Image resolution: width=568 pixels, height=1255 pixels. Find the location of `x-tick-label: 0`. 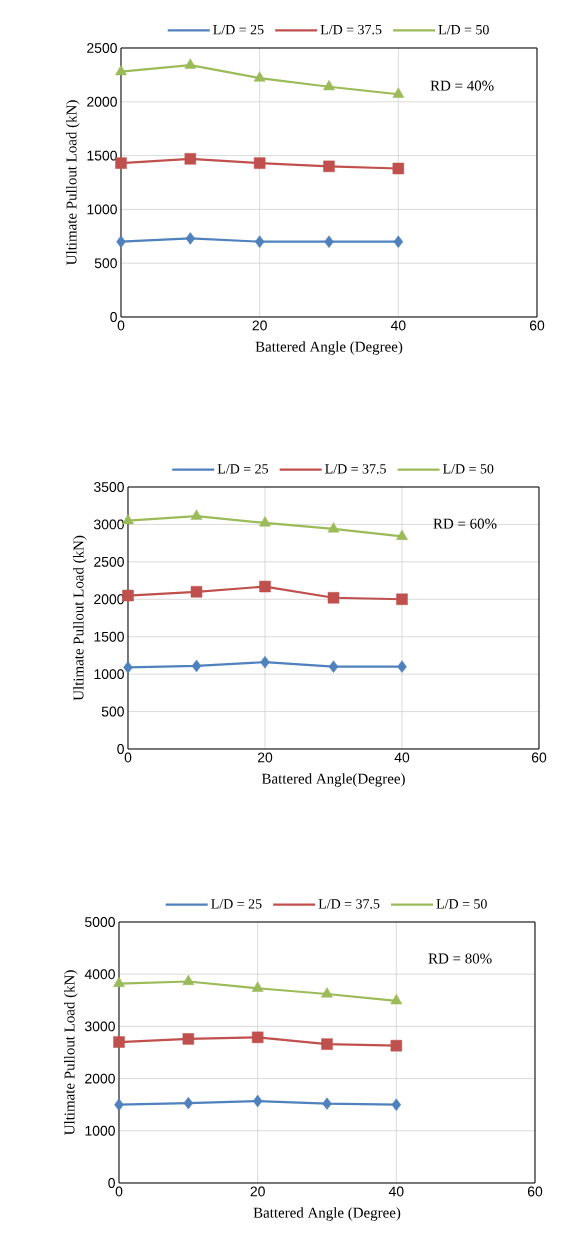

x-tick-label: 0 is located at coordinates (128, 757).